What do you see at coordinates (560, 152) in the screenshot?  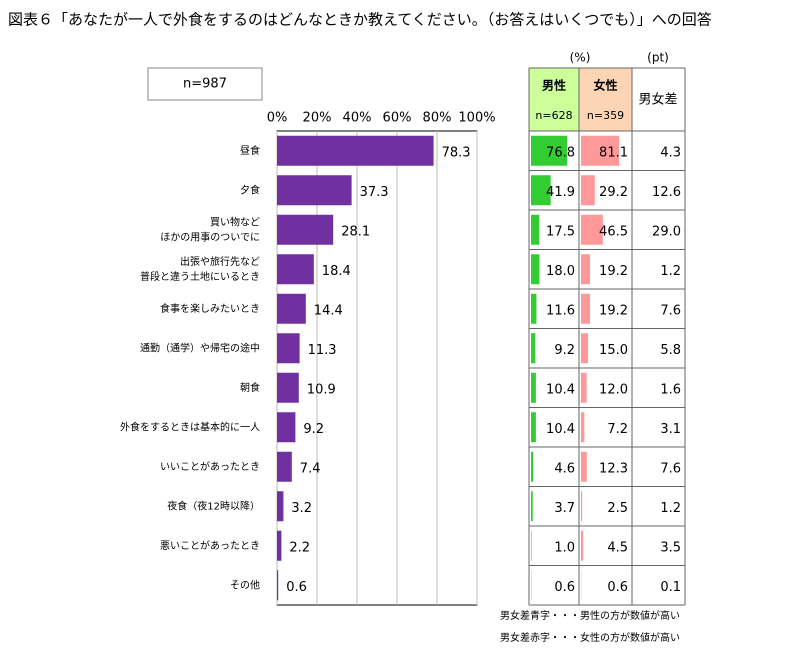 I see `male-value: 76.8` at bounding box center [560, 152].